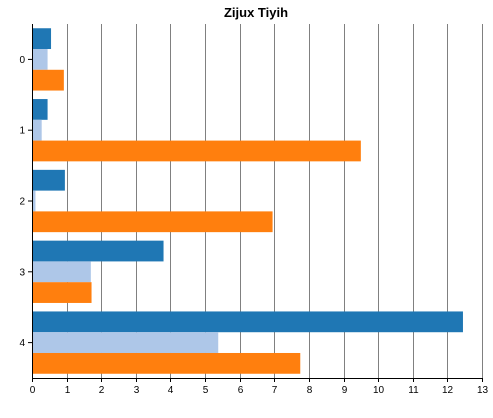 The height and width of the screenshot is (418, 493). What do you see at coordinates (22, 272) in the screenshot?
I see `y-tick-label-3: 3` at bounding box center [22, 272].